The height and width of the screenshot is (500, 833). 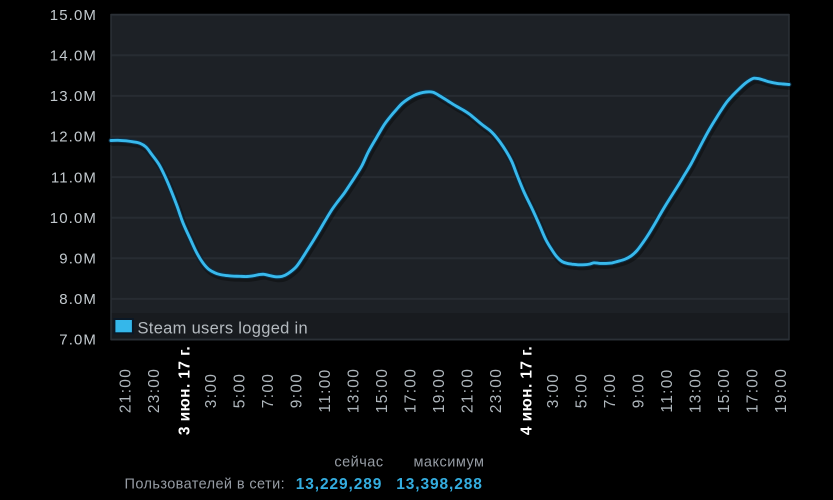 I want to click on svg-text: 9.0M, so click(x=78, y=259).